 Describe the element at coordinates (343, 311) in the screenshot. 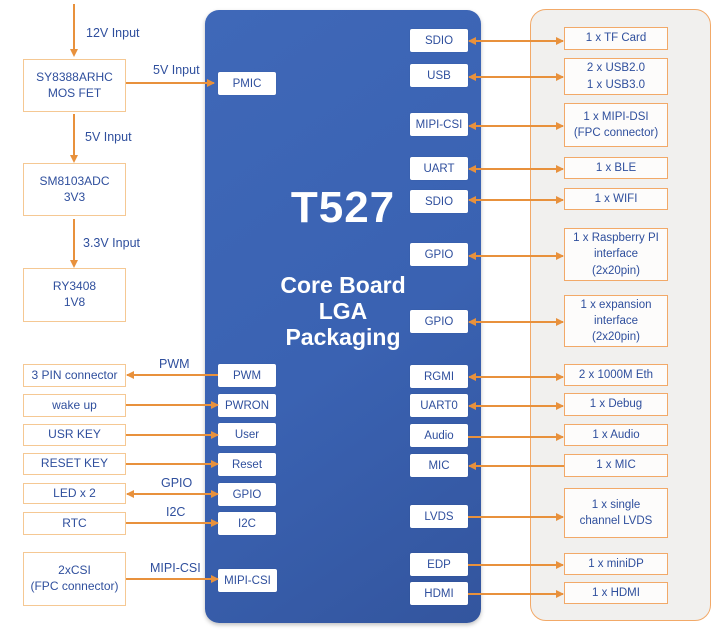

I see `soc-subtitle: Core Board LGA Packaging` at that location.